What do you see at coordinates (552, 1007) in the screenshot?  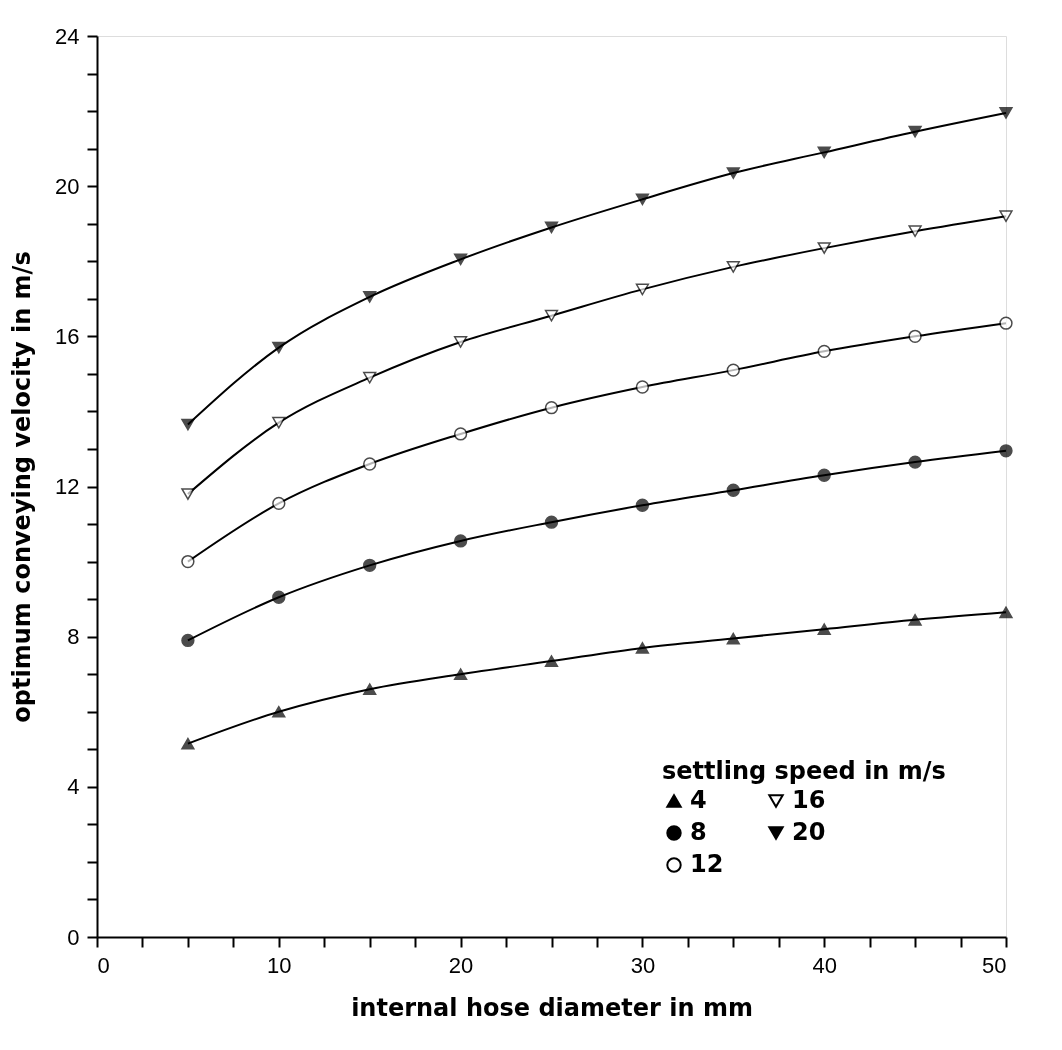 I see `x-axis-title: internal hose diameter in mm` at bounding box center [552, 1007].